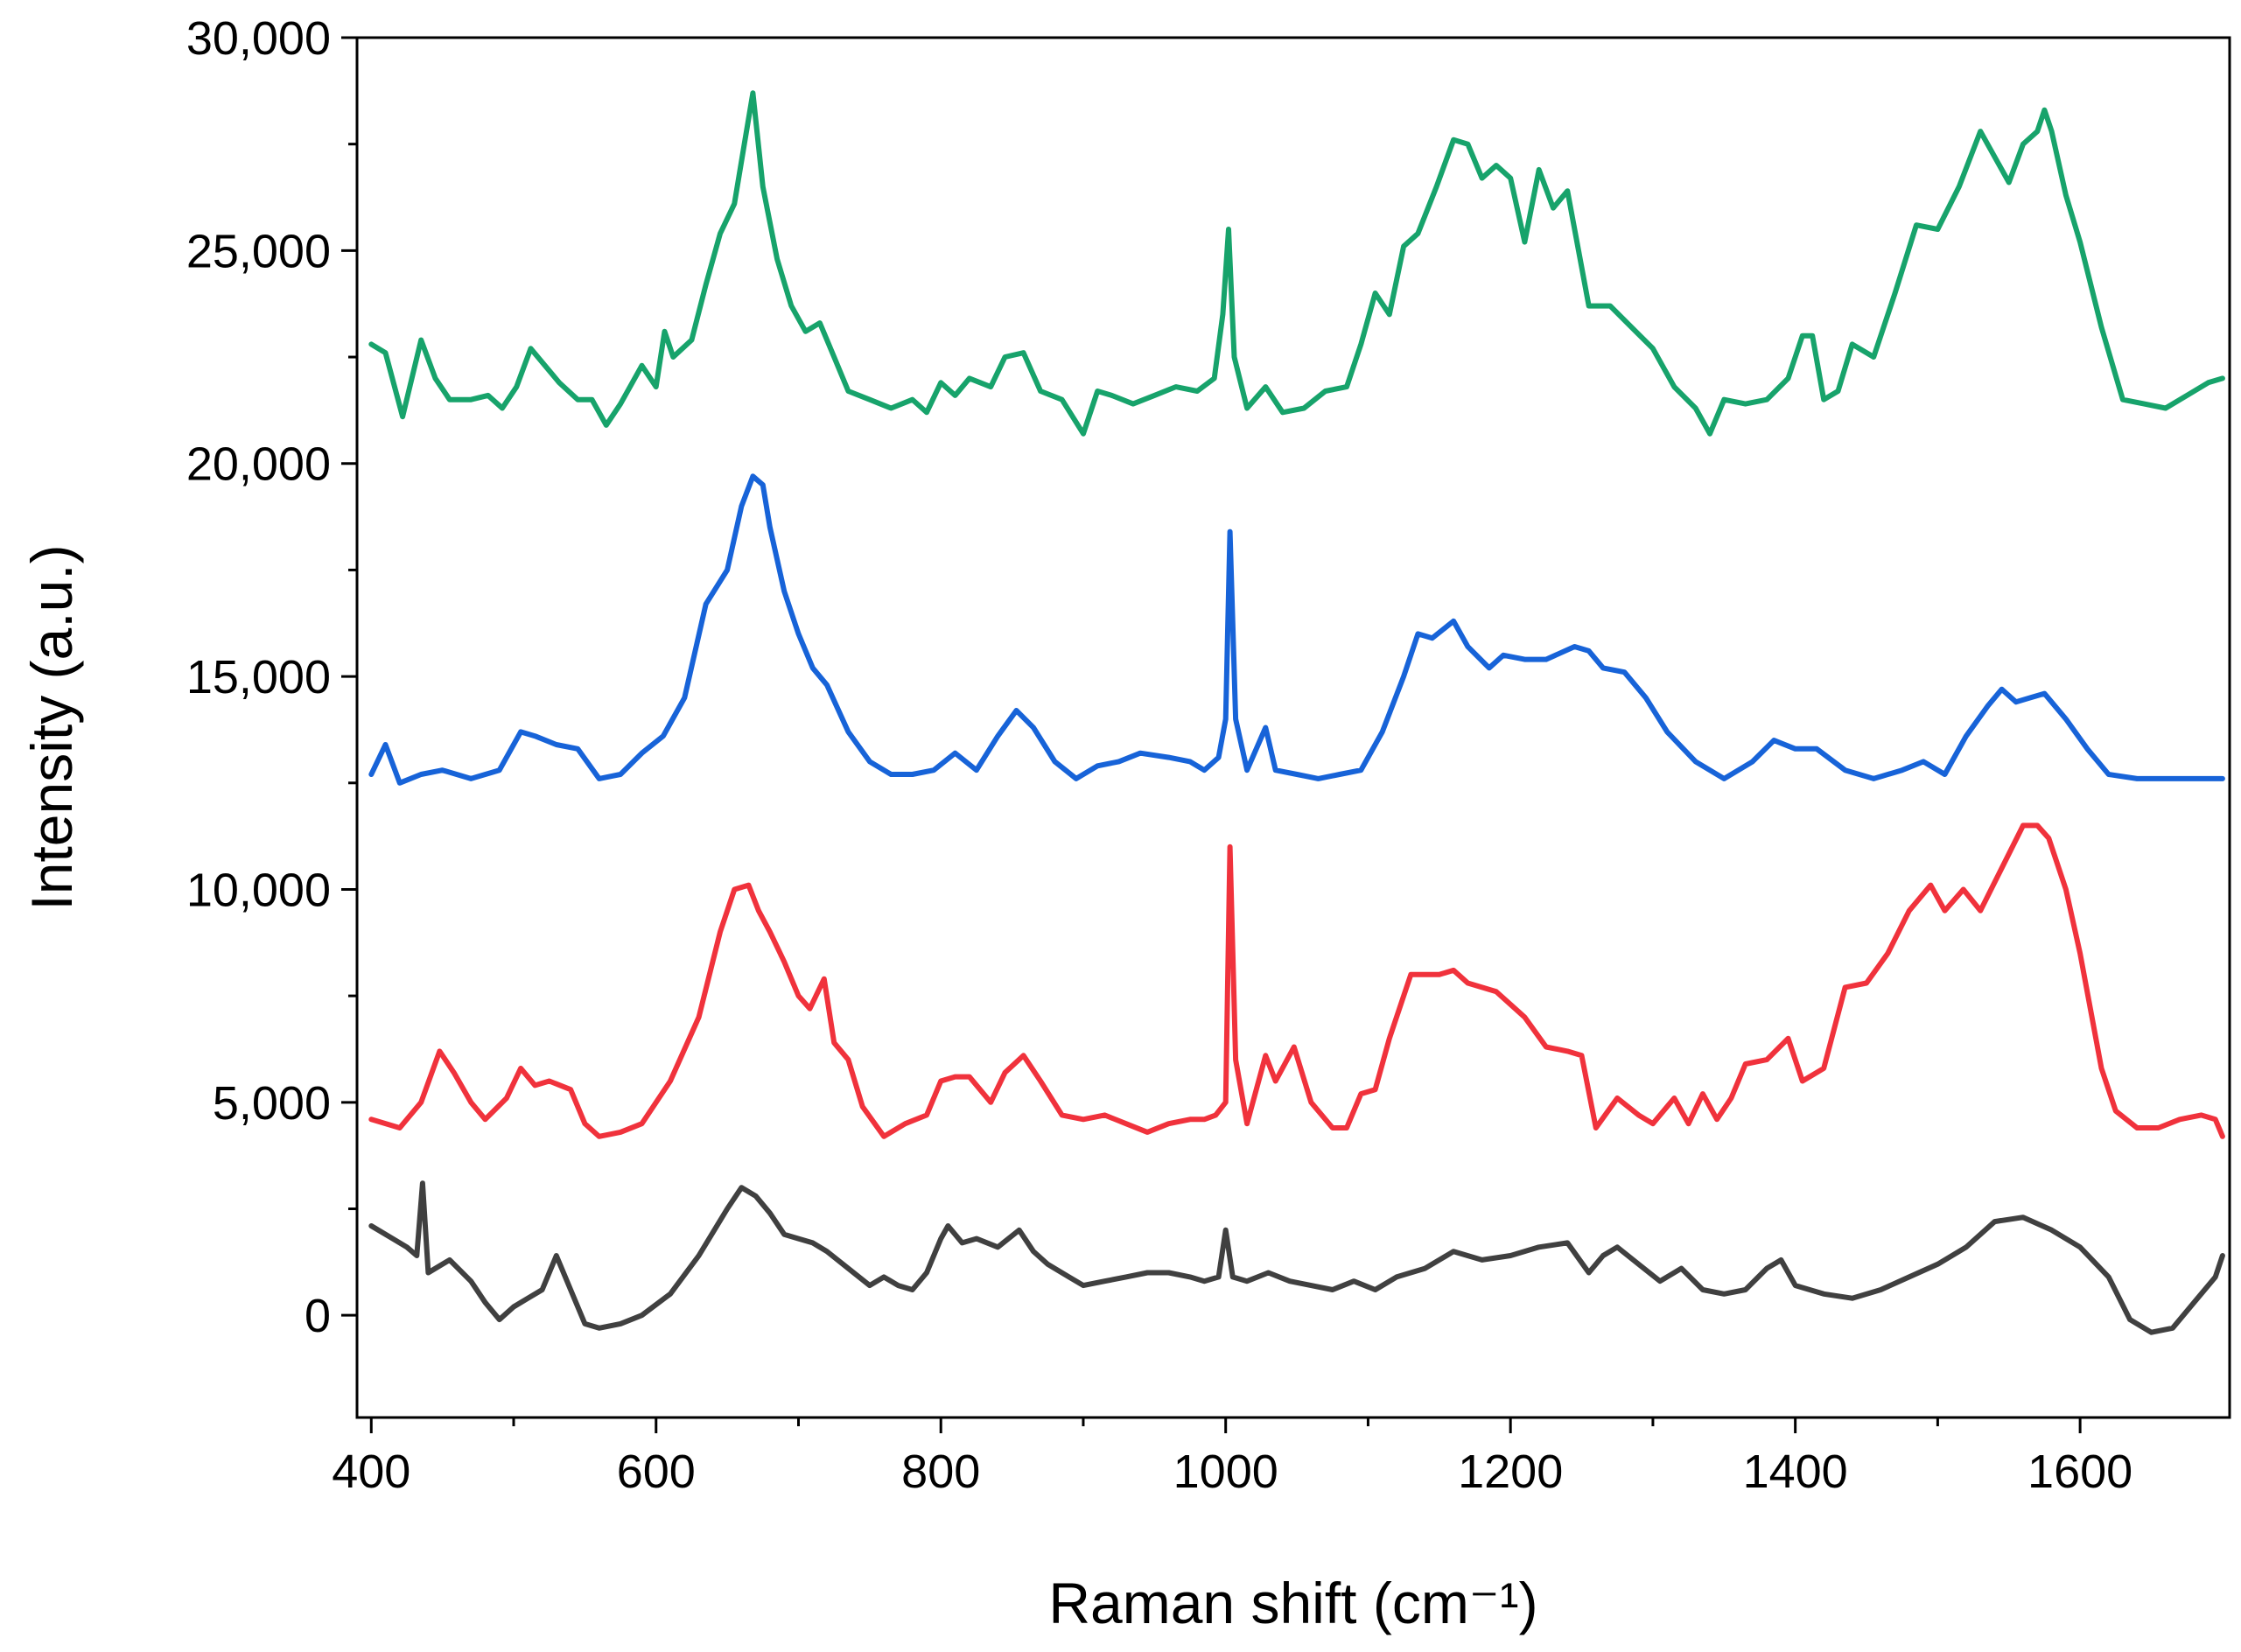  Describe the element at coordinates (656, 1472) in the screenshot. I see `x-tick-label: 600` at that location.